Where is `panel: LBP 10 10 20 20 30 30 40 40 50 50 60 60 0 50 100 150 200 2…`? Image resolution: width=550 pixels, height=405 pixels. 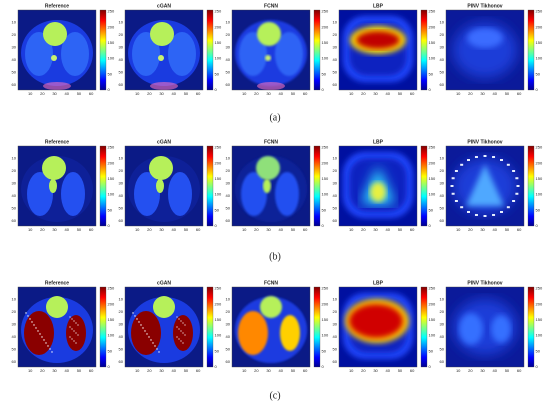 panel: LBP 10 10 20 20 30 30 40 40 50 50 60 60 0 50 100 150 200 2… is located at coordinates (384, 185).